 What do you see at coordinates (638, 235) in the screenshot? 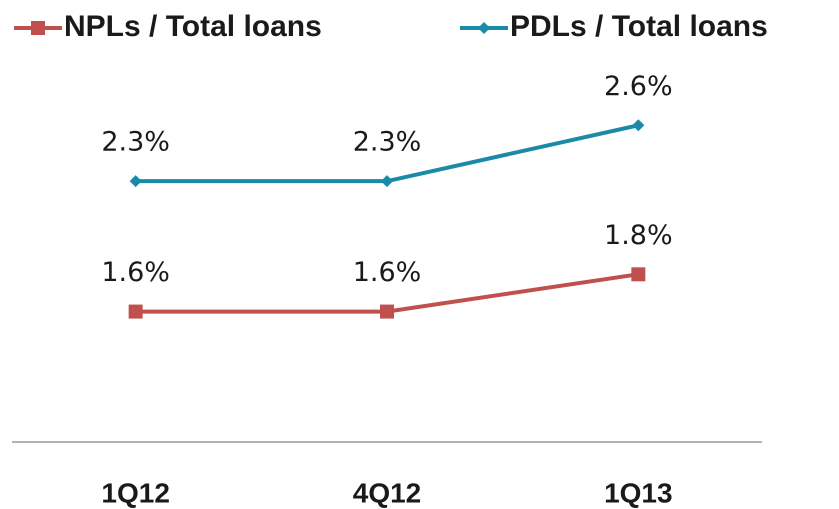
I see `data-label: 1.8%` at bounding box center [638, 235].